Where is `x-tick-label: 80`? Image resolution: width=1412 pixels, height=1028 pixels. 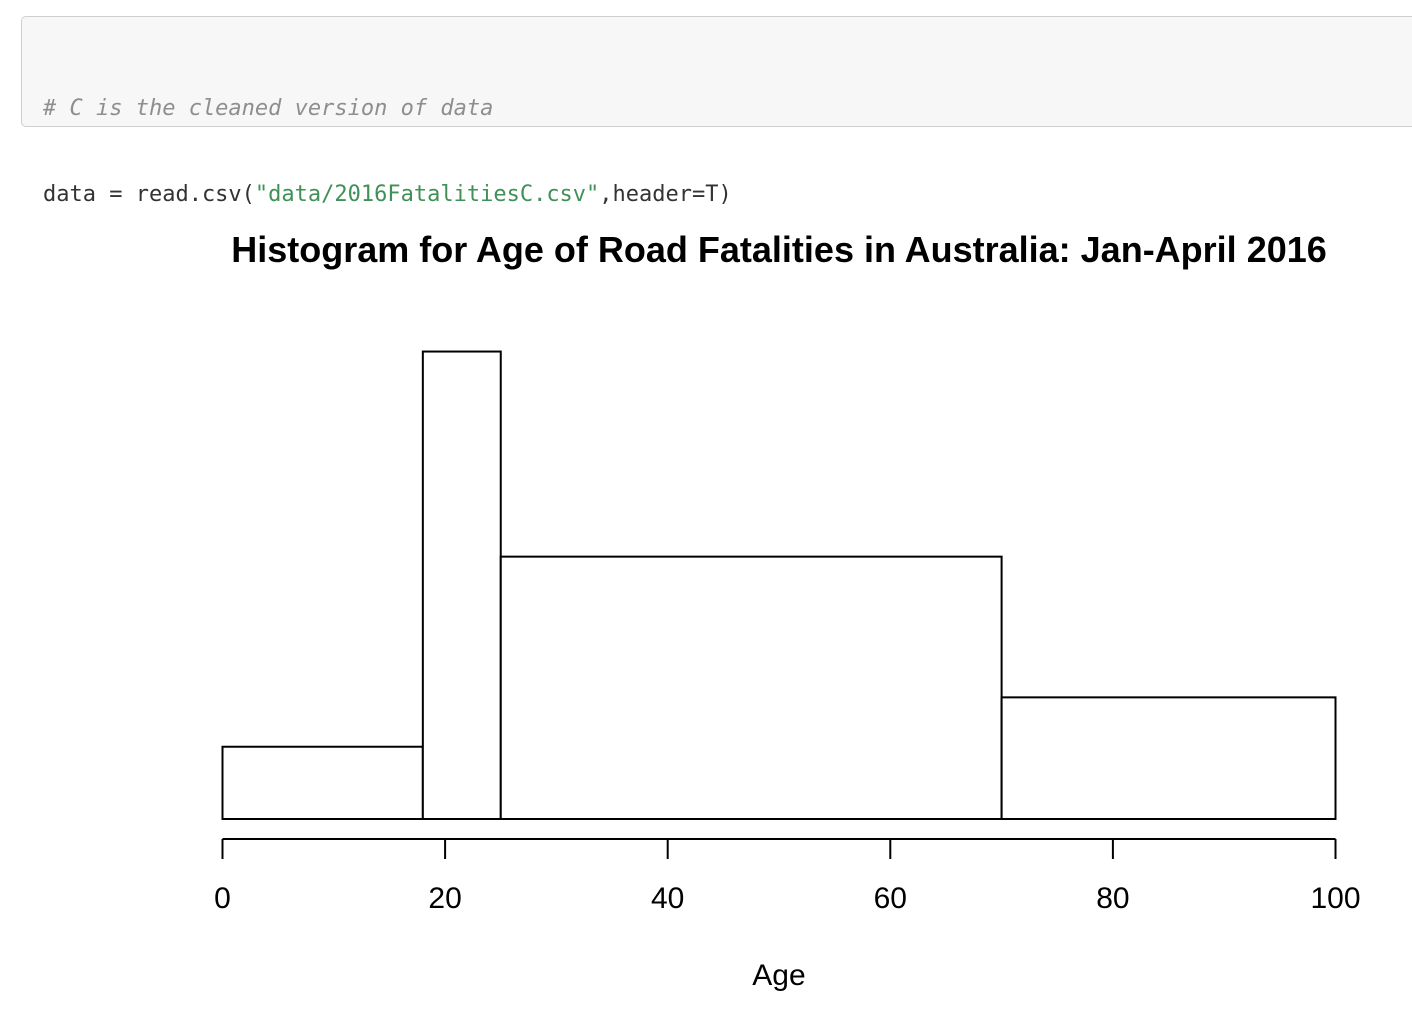
x-tick-label: 80 is located at coordinates (1112, 898).